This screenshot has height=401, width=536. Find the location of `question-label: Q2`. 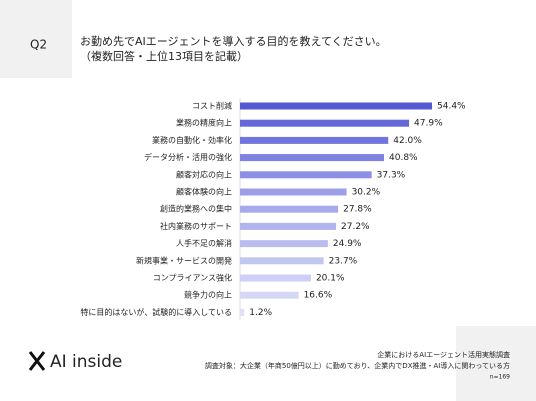

question-label: Q2 is located at coordinates (38, 45).